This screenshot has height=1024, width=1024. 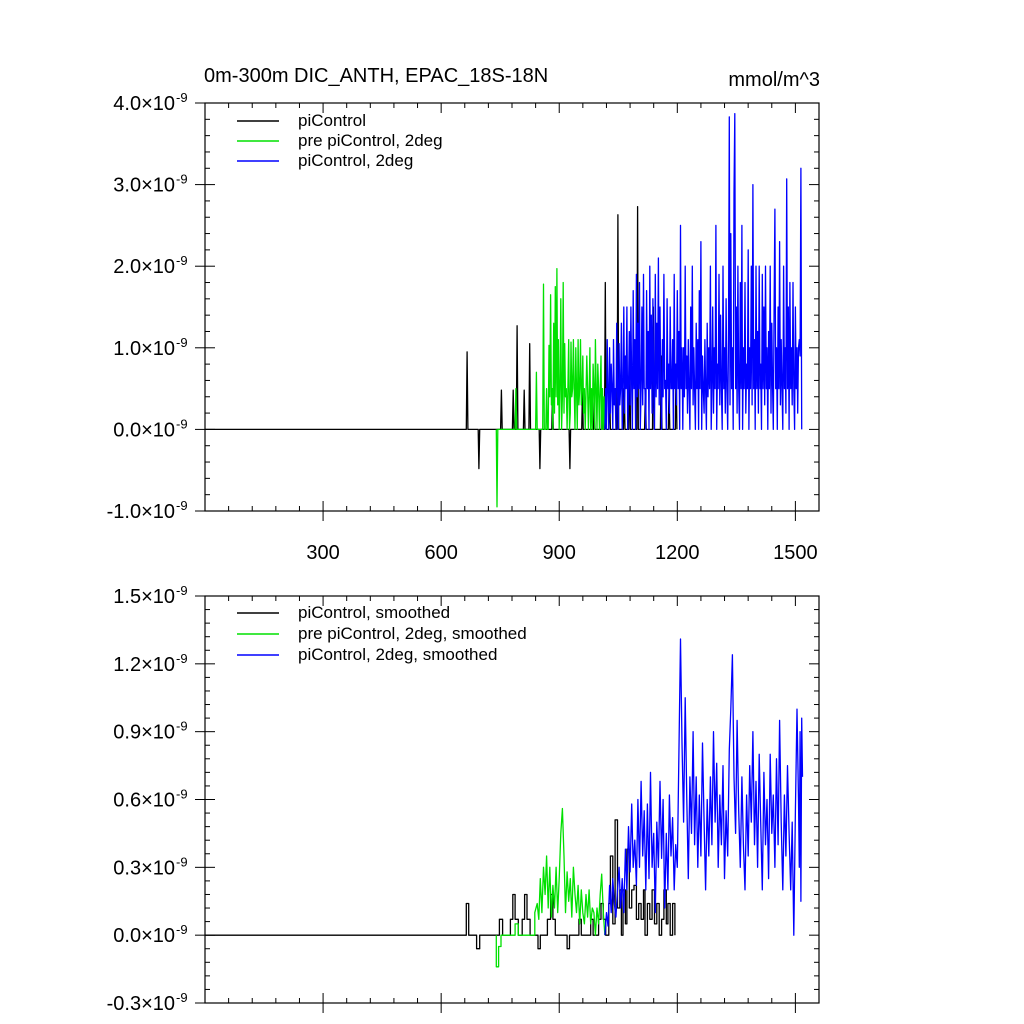 I want to click on raw-ytick-label: -1.0×10, so click(x=141, y=512).